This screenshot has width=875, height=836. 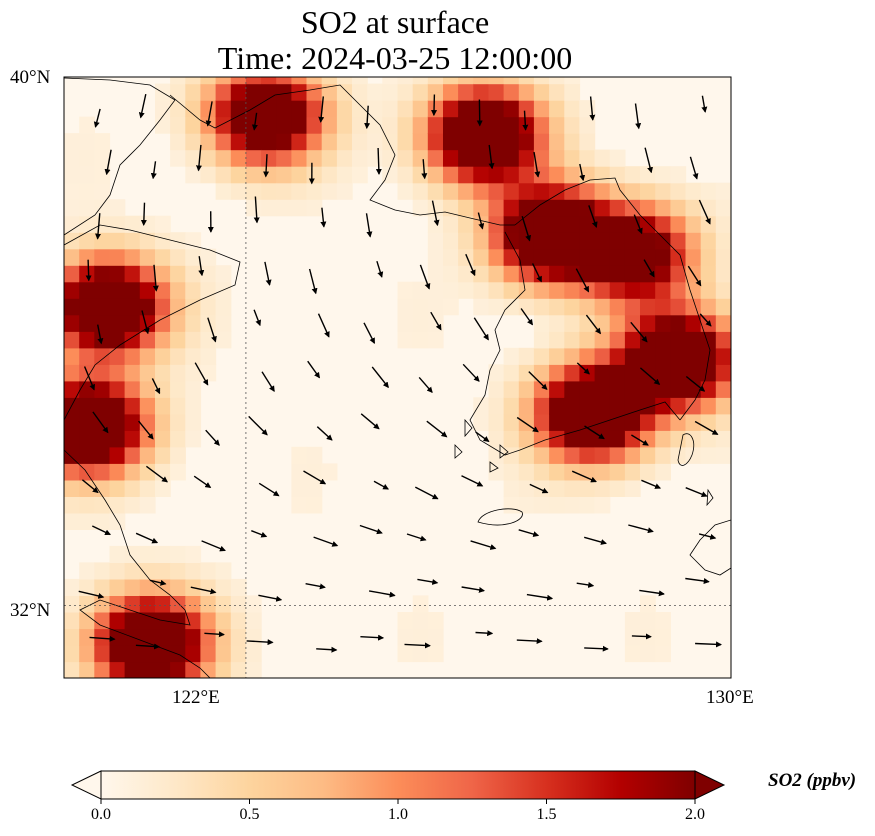 I want to click on lat-tick-label-32: 32°N, so click(x=30, y=610).